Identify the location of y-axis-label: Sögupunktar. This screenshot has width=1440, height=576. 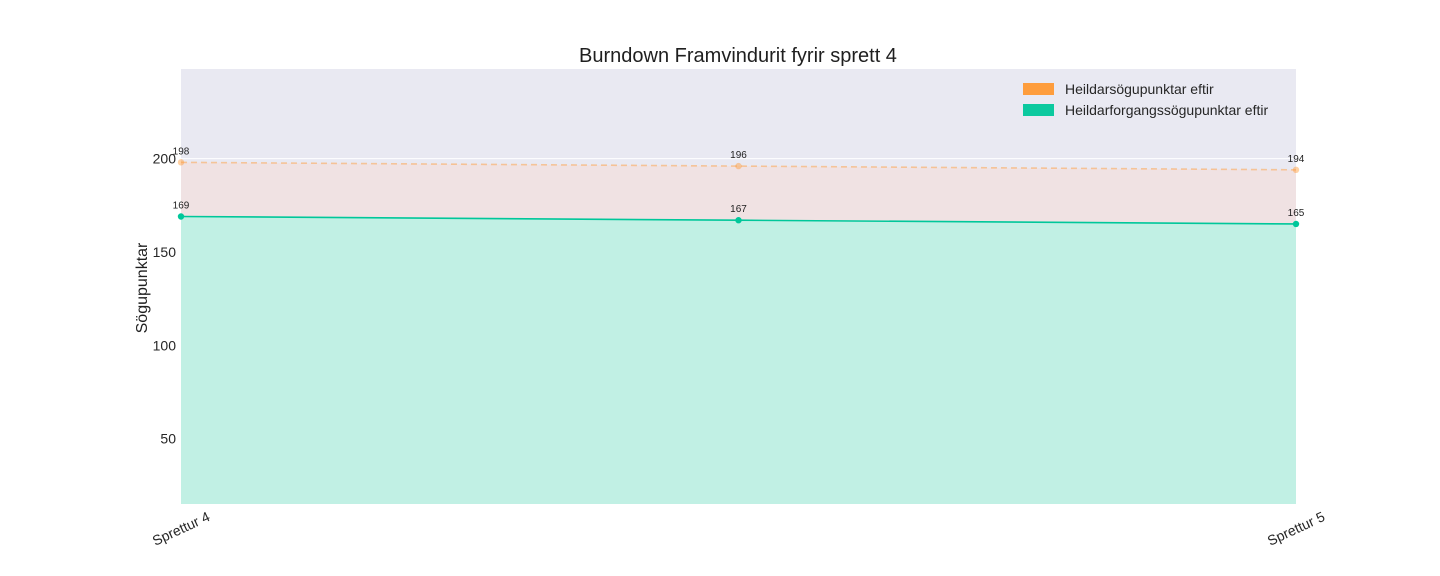
(142, 287).